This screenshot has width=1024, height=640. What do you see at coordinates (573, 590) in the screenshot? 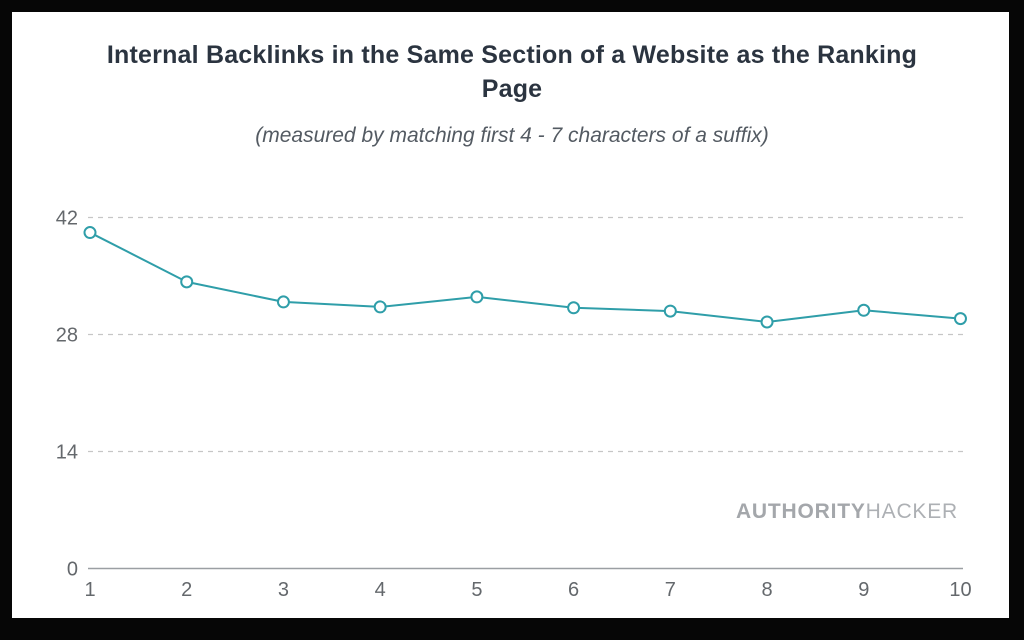
I see `x-tick-label: 6` at bounding box center [573, 590].